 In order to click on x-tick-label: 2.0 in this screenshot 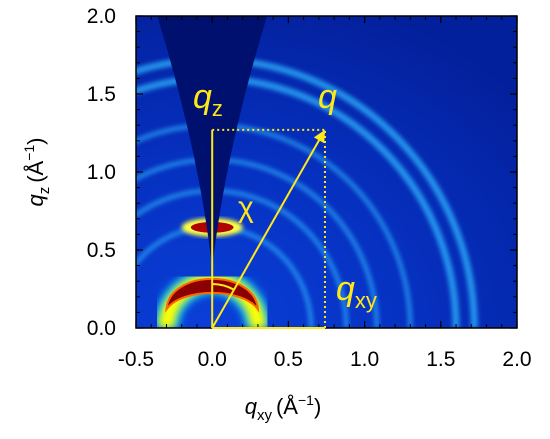, I will do `click(516, 359)`.